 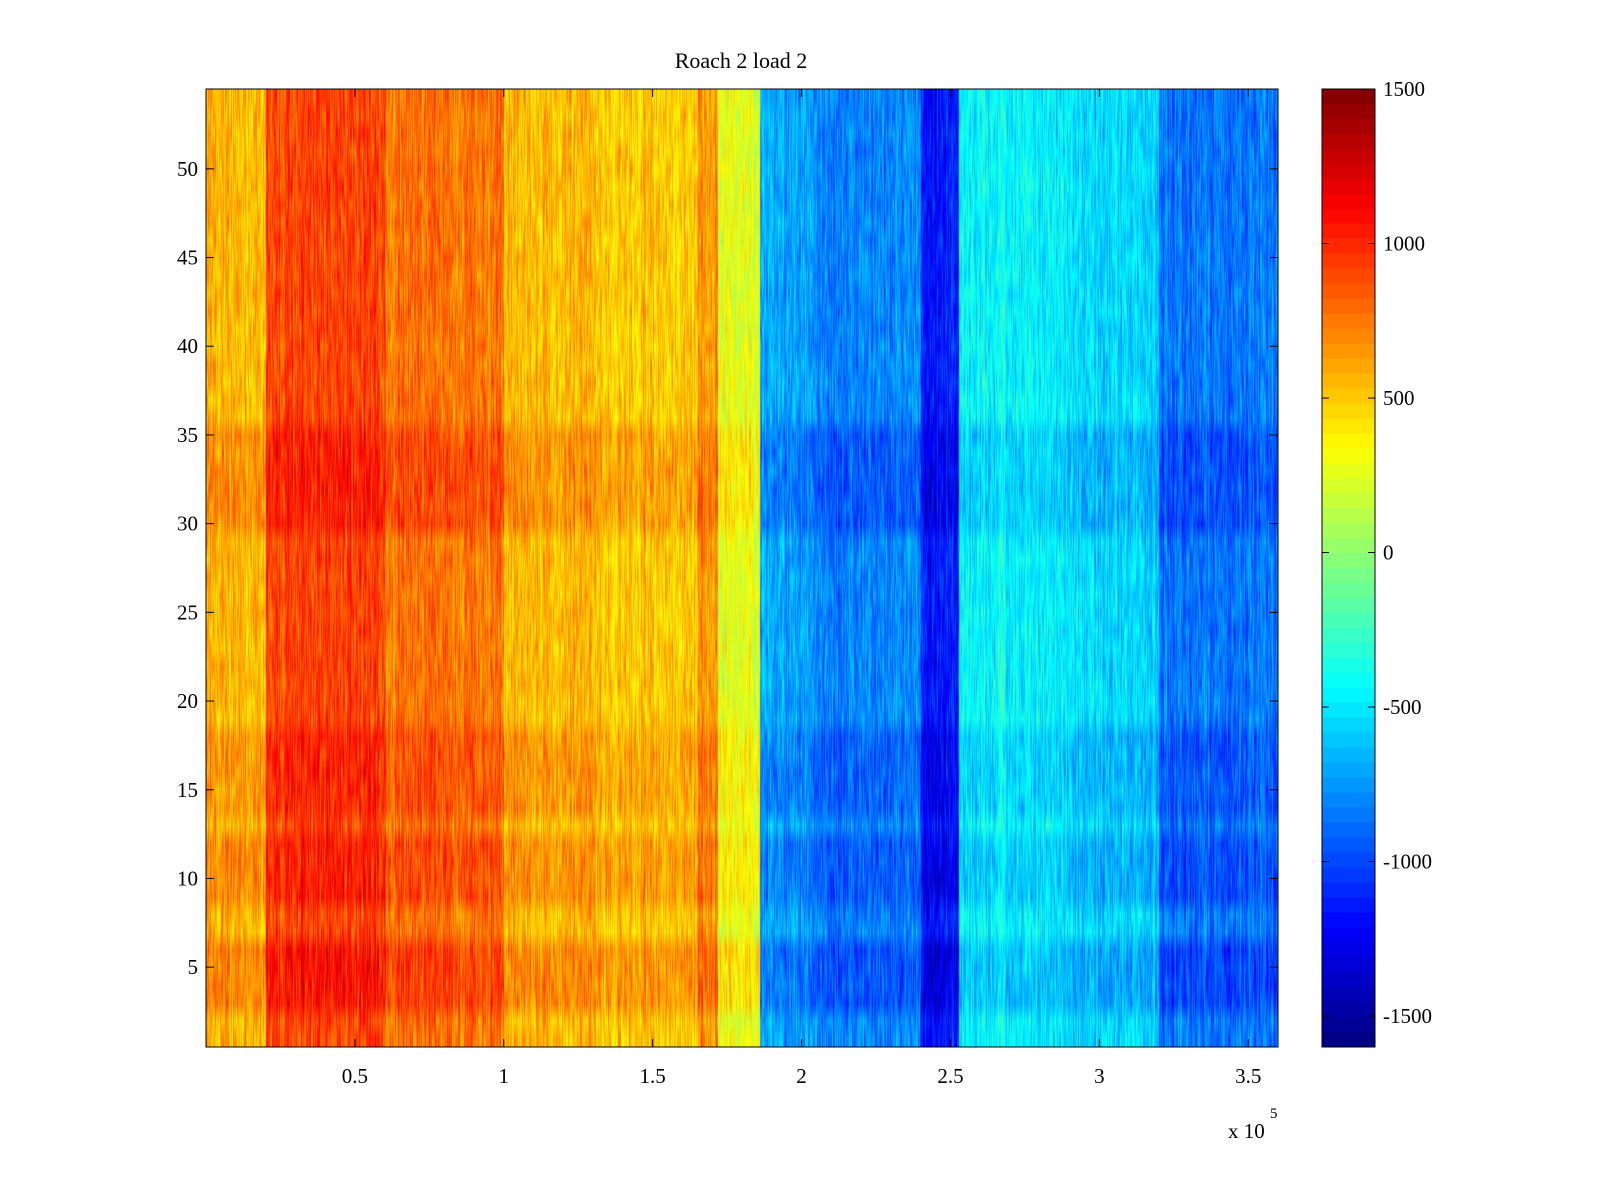 I want to click on y-tick-label: 45, so click(x=187, y=258).